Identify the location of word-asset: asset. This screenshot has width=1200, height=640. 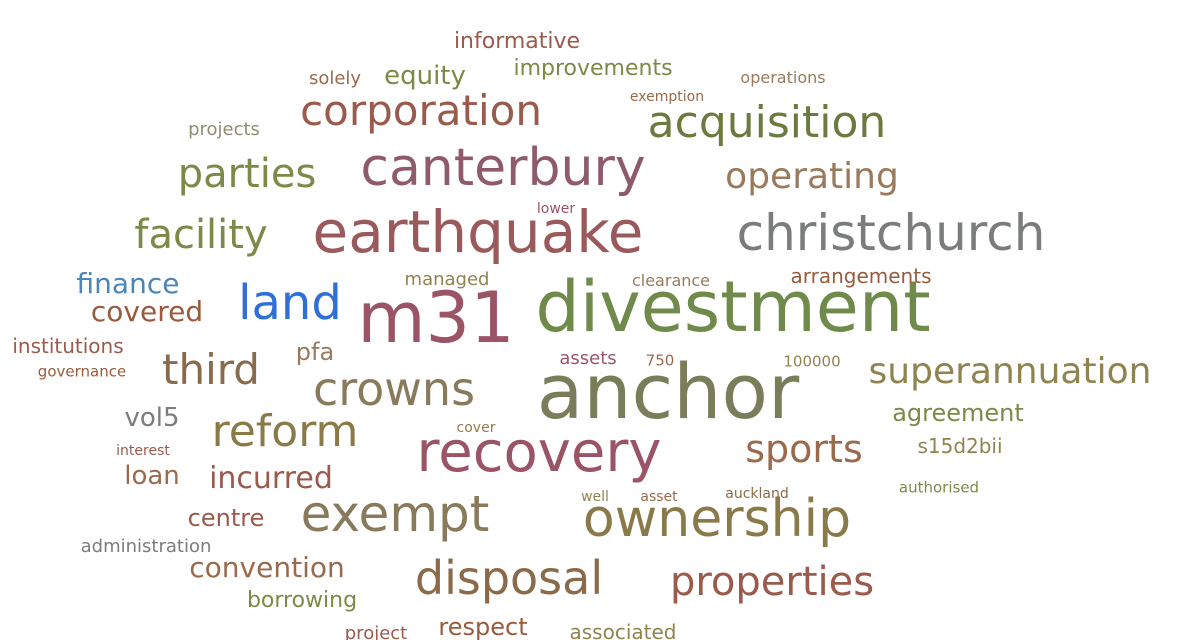
(659, 497).